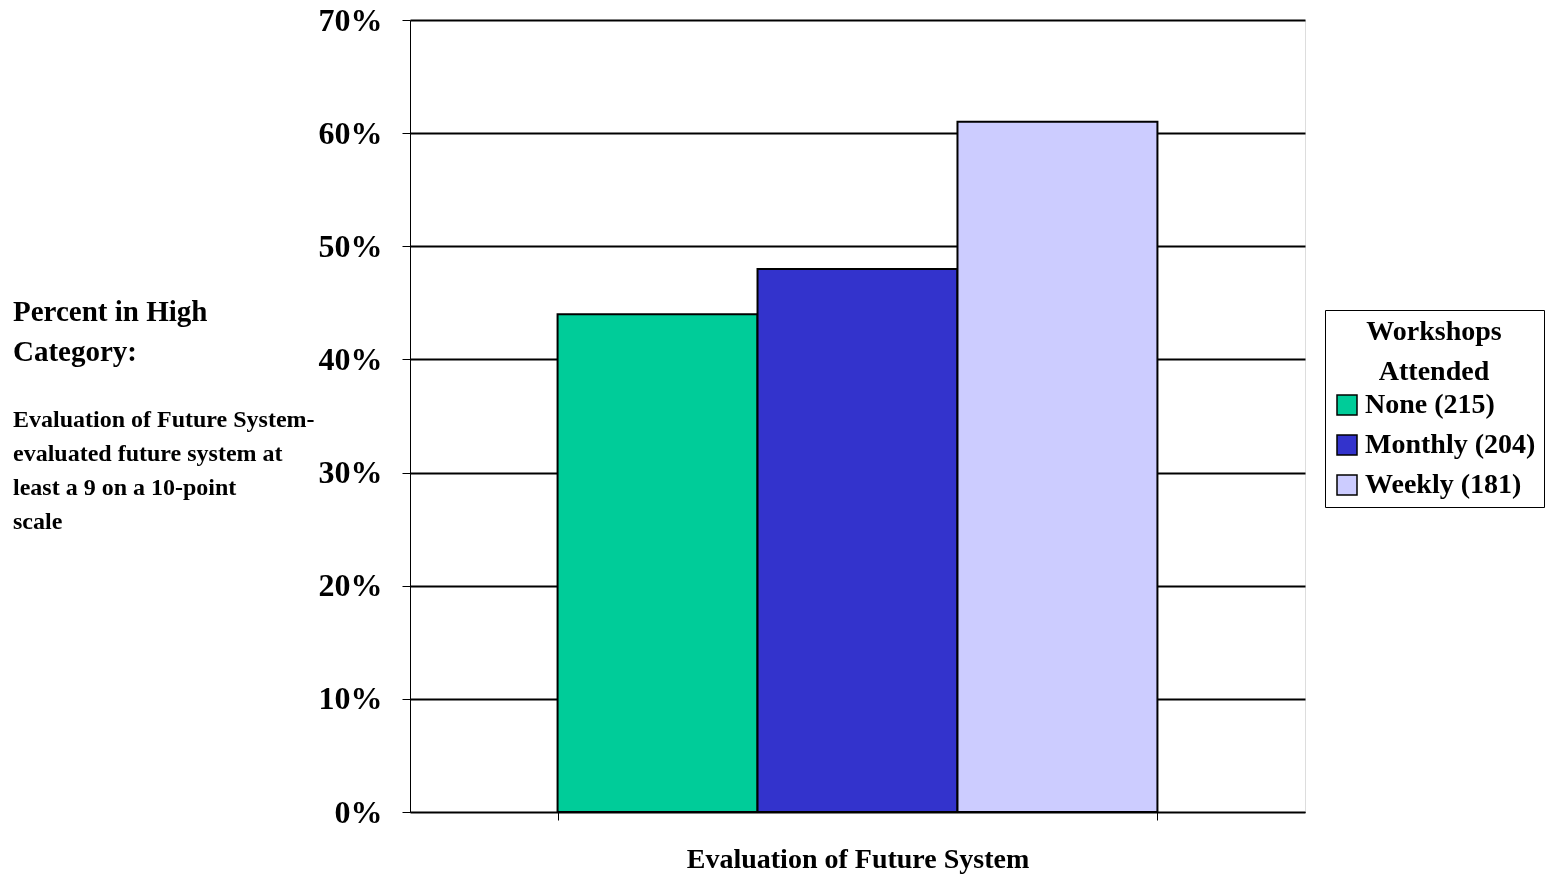  What do you see at coordinates (1450, 443) in the screenshot?
I see `legend-label: Monthly (204)` at bounding box center [1450, 443].